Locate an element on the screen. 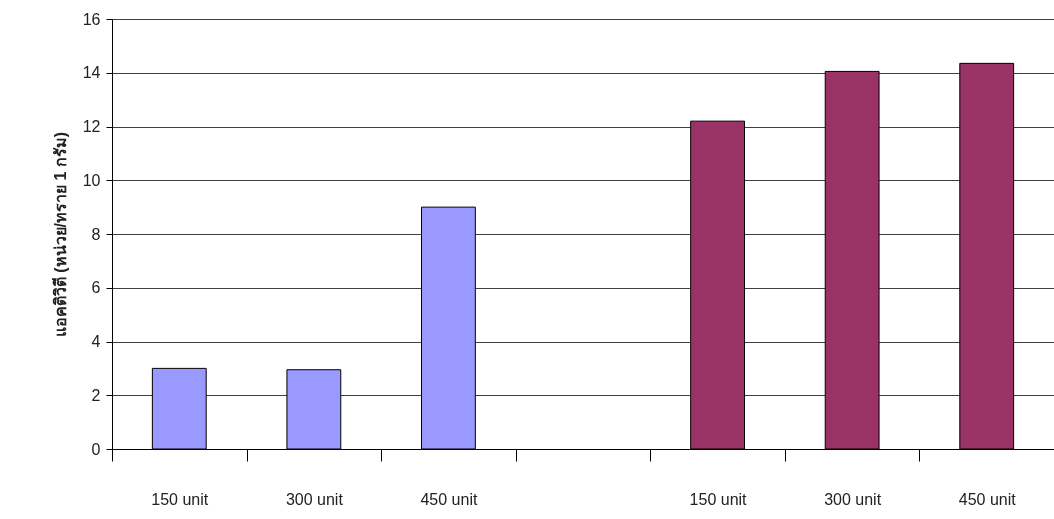  y-tick-label: 12 is located at coordinates (91, 126).